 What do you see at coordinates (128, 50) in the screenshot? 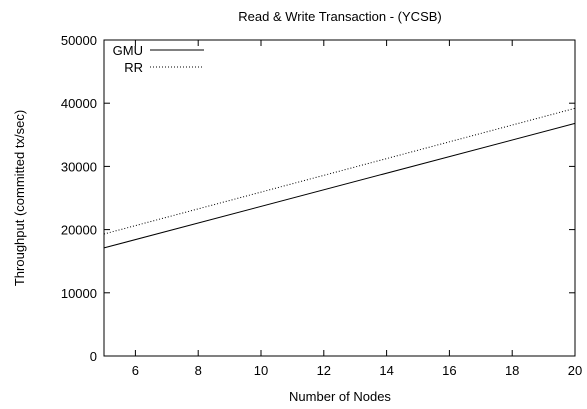
I see `legend-label-gmu: GMU` at bounding box center [128, 50].